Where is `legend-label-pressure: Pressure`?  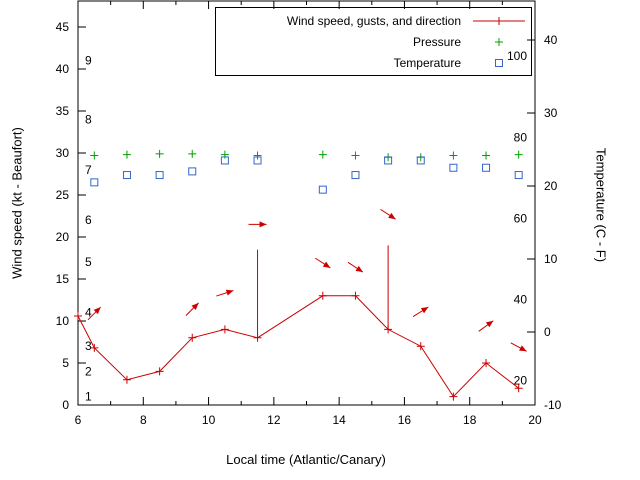
legend-label-pressure: Pressure is located at coordinates (436, 41).